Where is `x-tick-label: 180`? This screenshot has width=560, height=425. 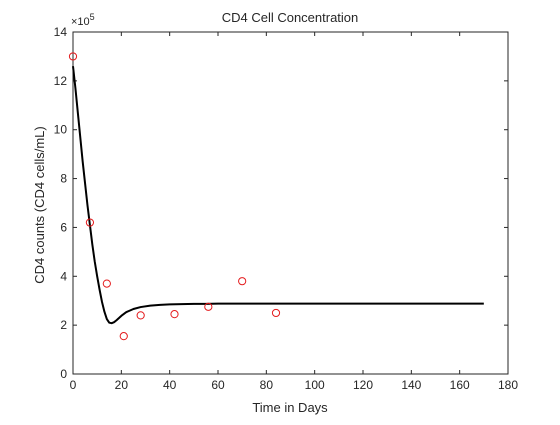
x-tick-label: 180 is located at coordinates (508, 385).